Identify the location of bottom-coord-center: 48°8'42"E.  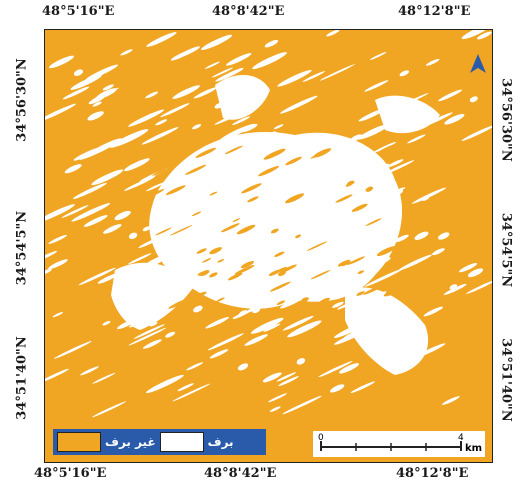
(240, 473).